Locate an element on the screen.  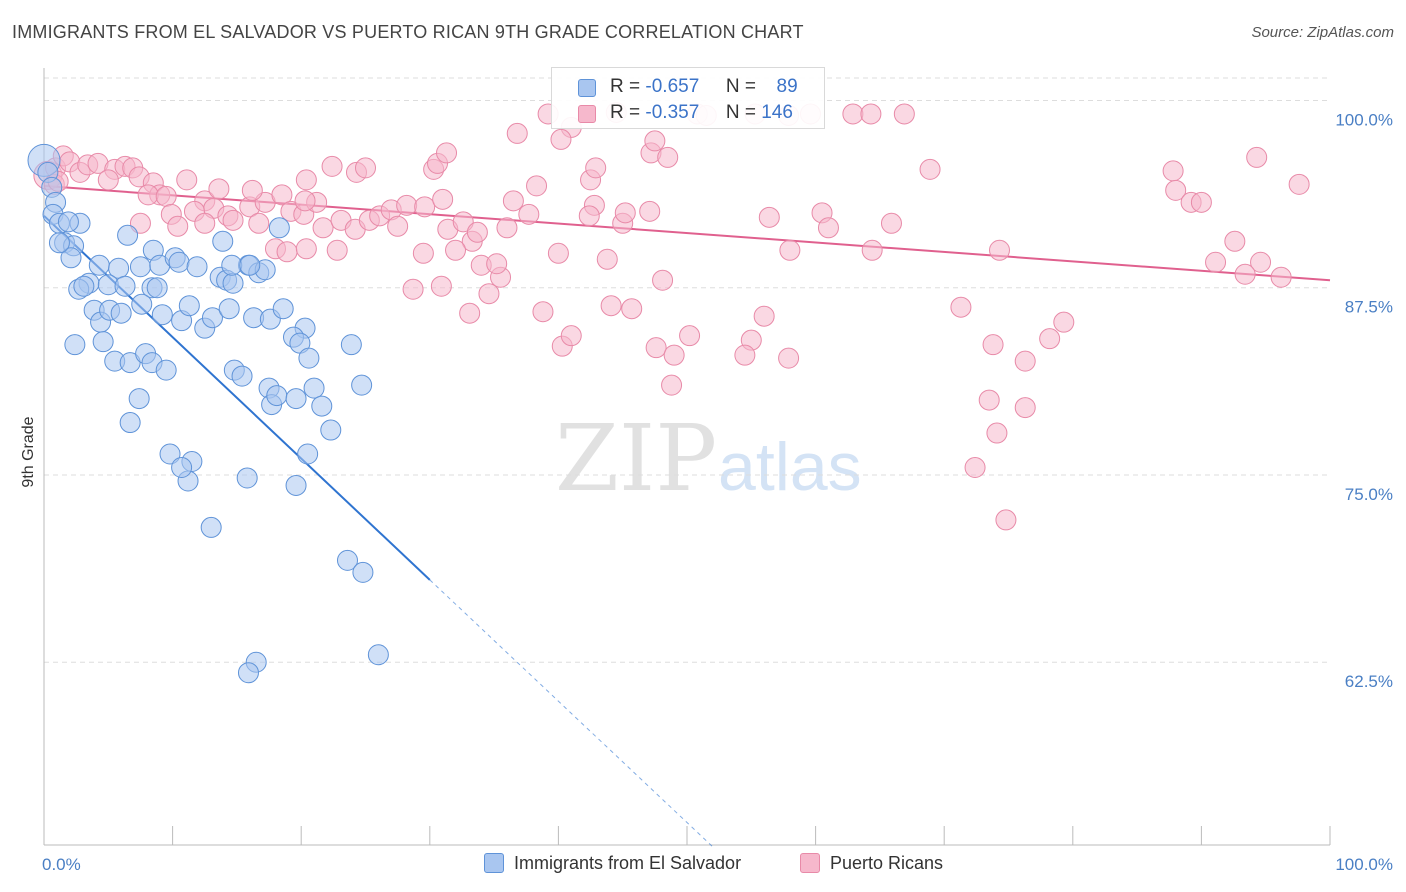
y-axis-title: 9th Grade is located at coordinates (28, 451).